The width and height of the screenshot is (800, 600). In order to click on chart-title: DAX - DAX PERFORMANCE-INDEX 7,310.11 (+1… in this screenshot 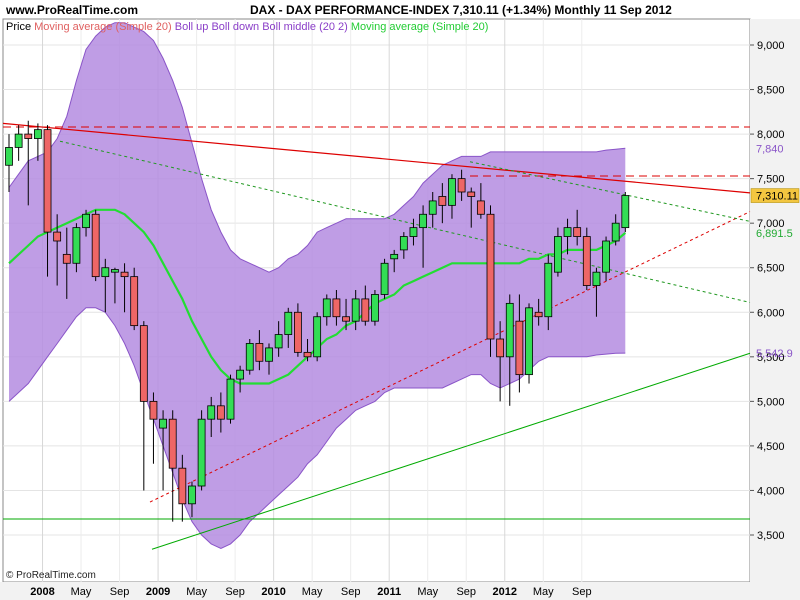, I will do `click(461, 10)`.